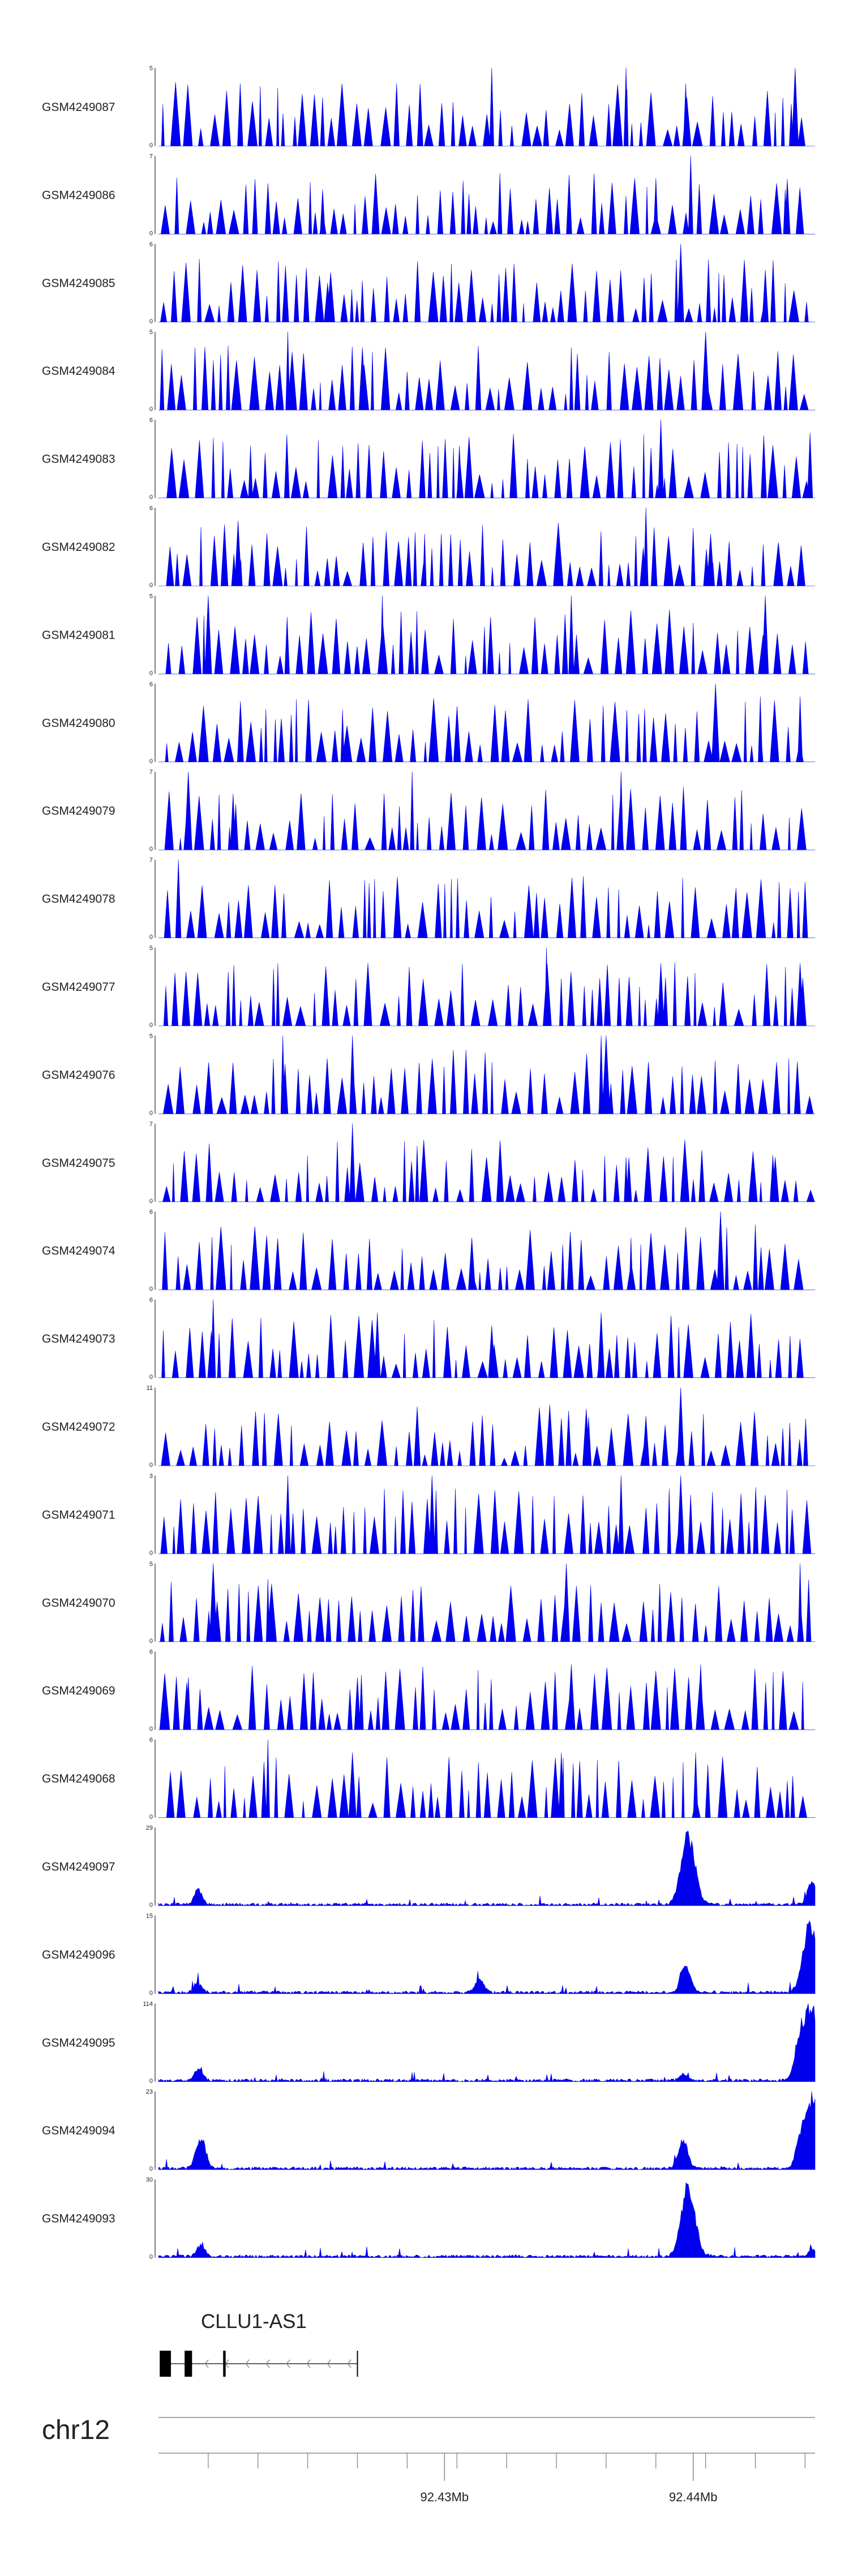 The image size is (849, 2576). I want to click on gene-name: CLLU1-AS1, so click(254, 2321).